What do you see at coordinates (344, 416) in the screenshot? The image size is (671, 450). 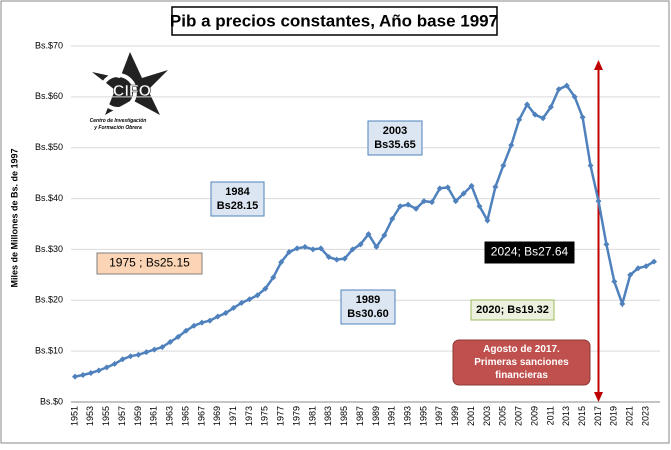 I see `x-tick-label: 1985` at bounding box center [344, 416].